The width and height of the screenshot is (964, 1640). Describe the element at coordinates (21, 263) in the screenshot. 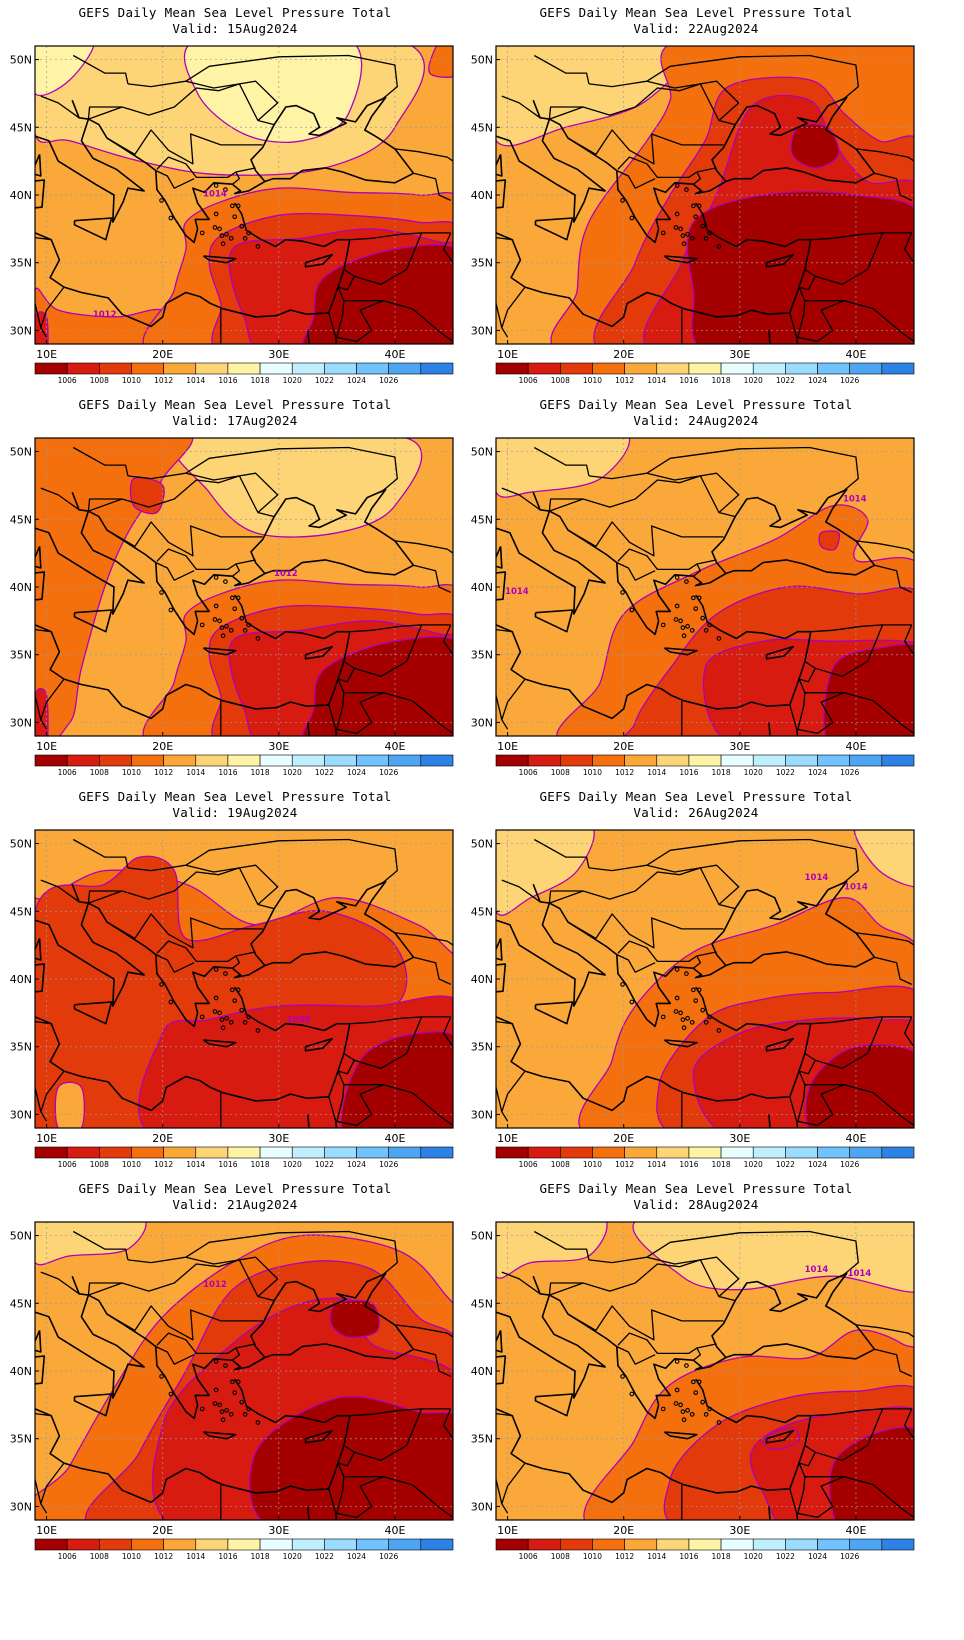

I see `lat-tick-label: 35N` at that location.